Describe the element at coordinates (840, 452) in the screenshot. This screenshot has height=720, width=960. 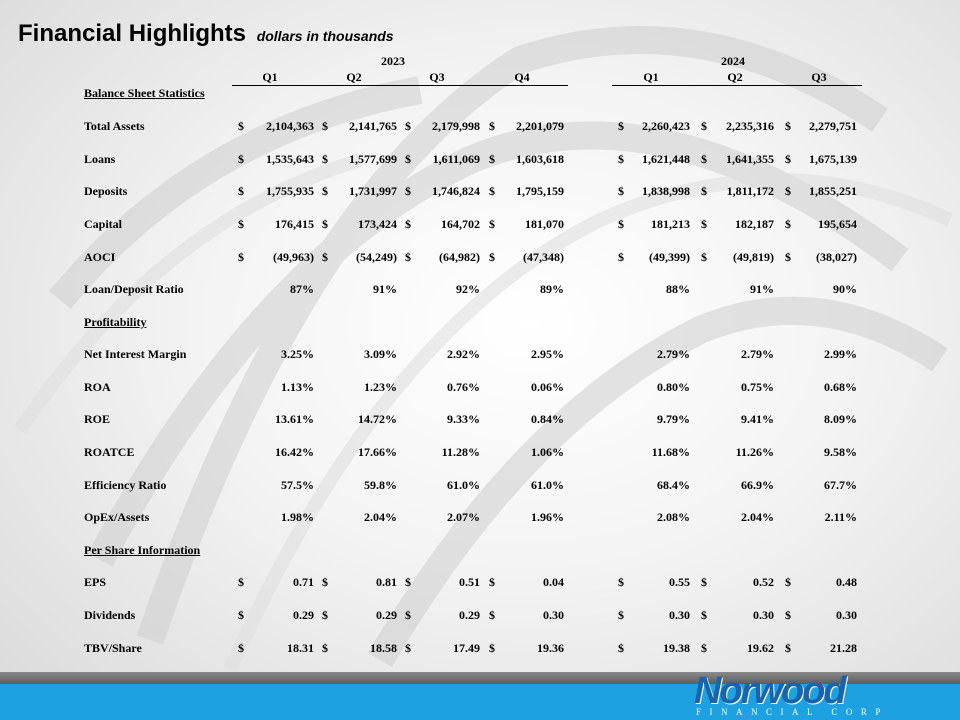
I see `cell-roatce-6: 9.58%` at that location.